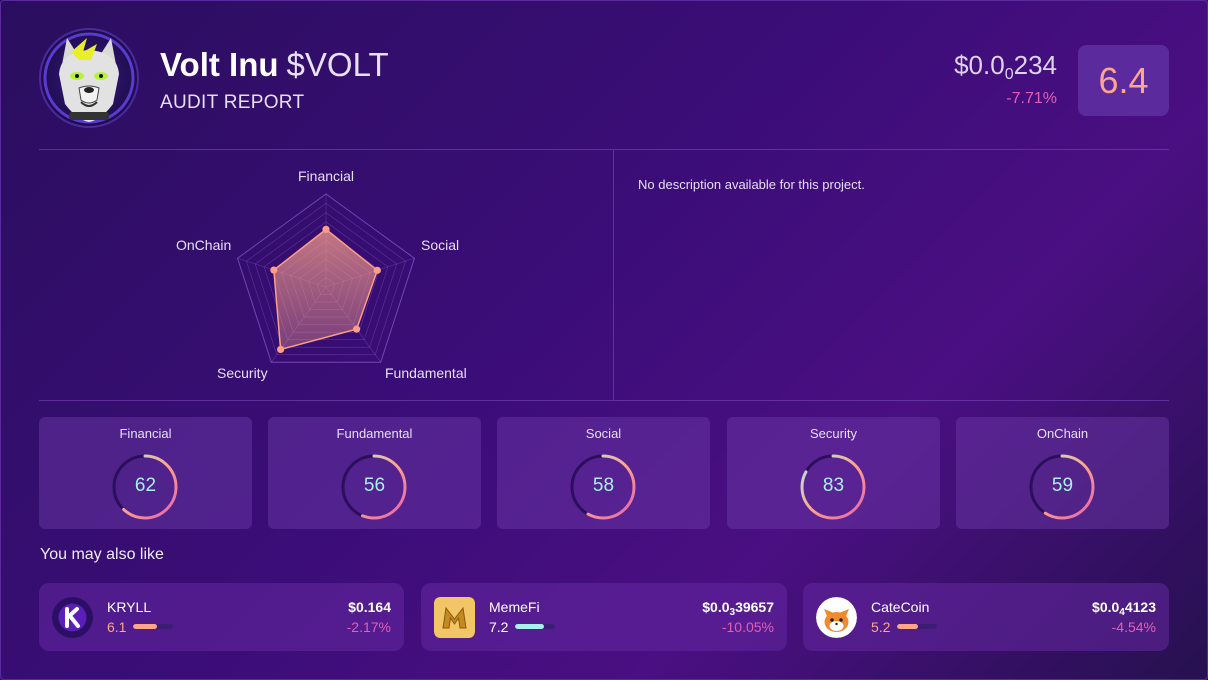  Describe the element at coordinates (747, 627) in the screenshot. I see `rec-change: -10.05%` at that location.